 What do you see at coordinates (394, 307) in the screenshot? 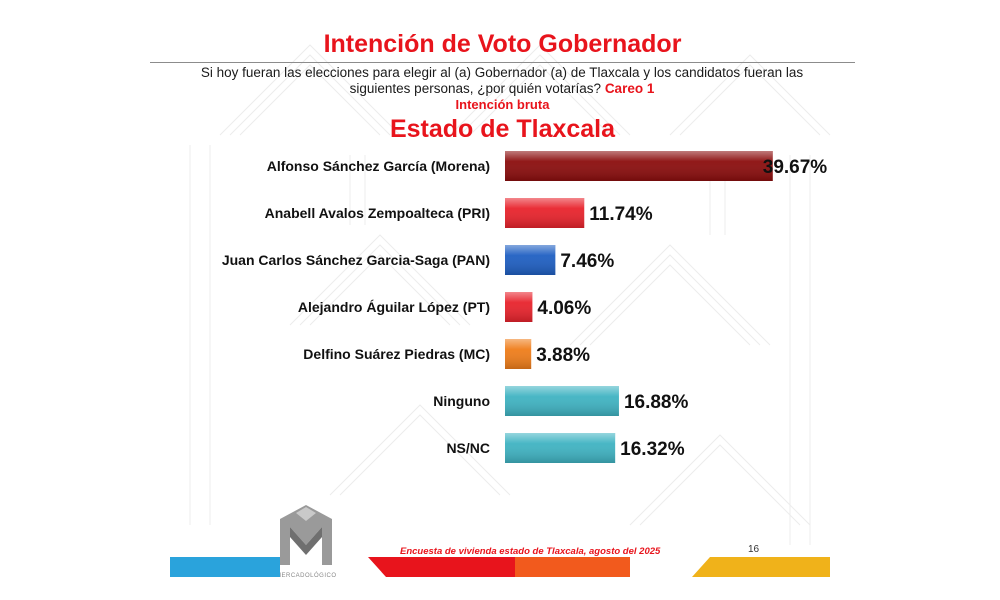
I see `category-label: Alejandro Águilar López (PT)` at bounding box center [394, 307].